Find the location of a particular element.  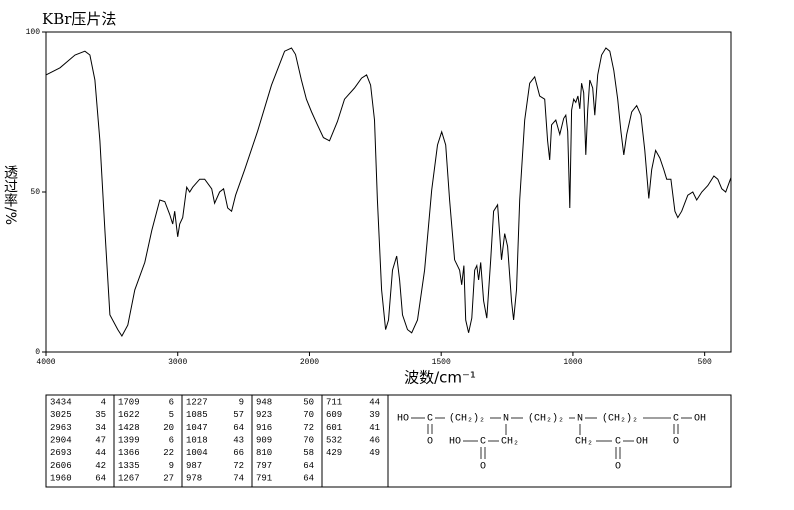

x-tick-label: 4000 is located at coordinates (45, 362).